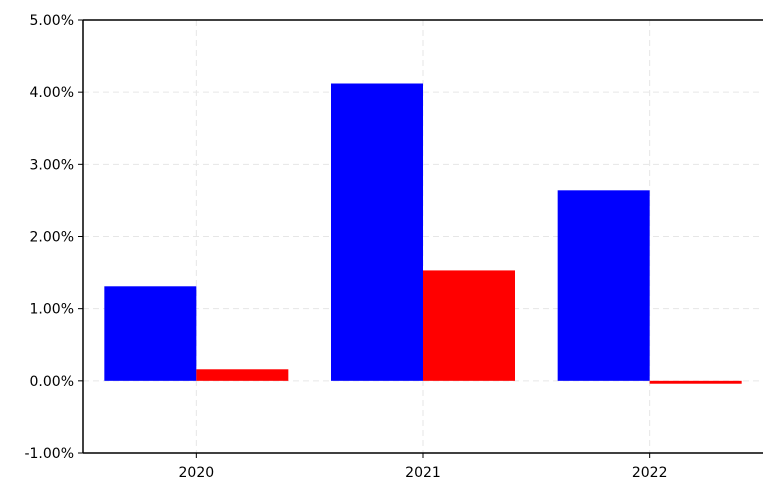 The width and height of the screenshot is (765, 485). What do you see at coordinates (197, 473) in the screenshot?
I see `x-tick-label-2020: 2020` at bounding box center [197, 473].